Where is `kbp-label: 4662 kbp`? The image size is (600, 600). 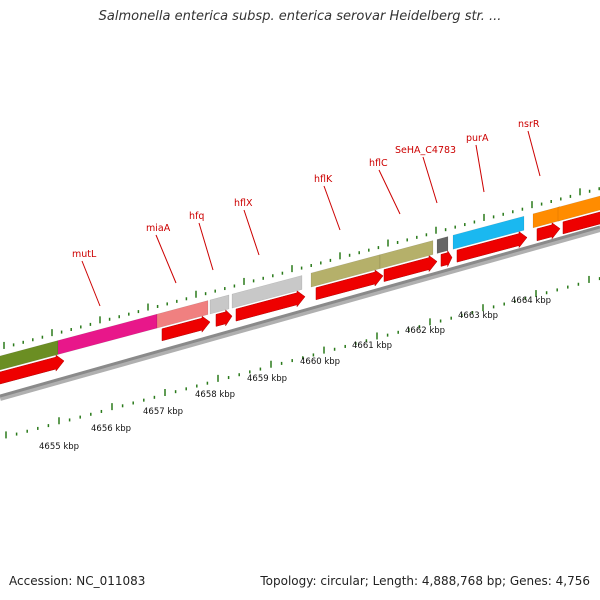 kbp-label: 4662 kbp is located at coordinates (425, 331).